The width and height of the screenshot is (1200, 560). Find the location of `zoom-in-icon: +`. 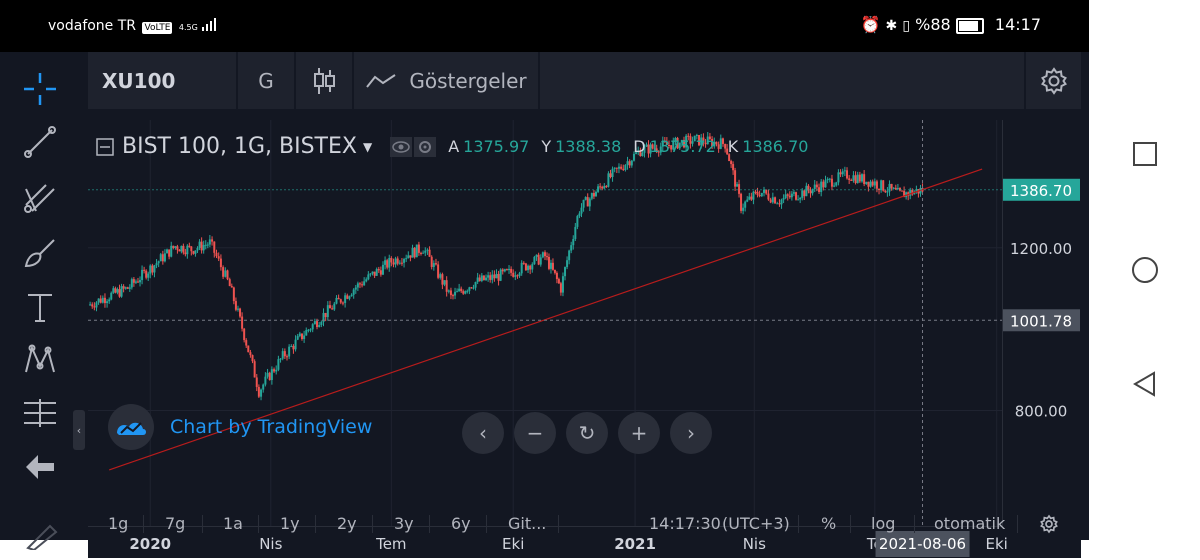

zoom-in-icon: + is located at coordinates (639, 433).